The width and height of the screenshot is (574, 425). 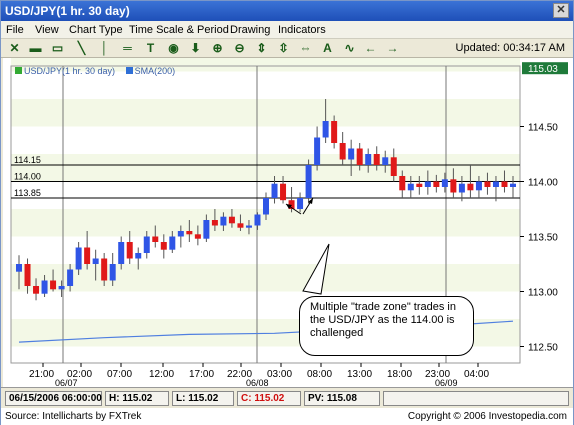 What do you see at coordinates (41, 374) in the screenshot?
I see `x-tick-label: 21:00` at bounding box center [41, 374].